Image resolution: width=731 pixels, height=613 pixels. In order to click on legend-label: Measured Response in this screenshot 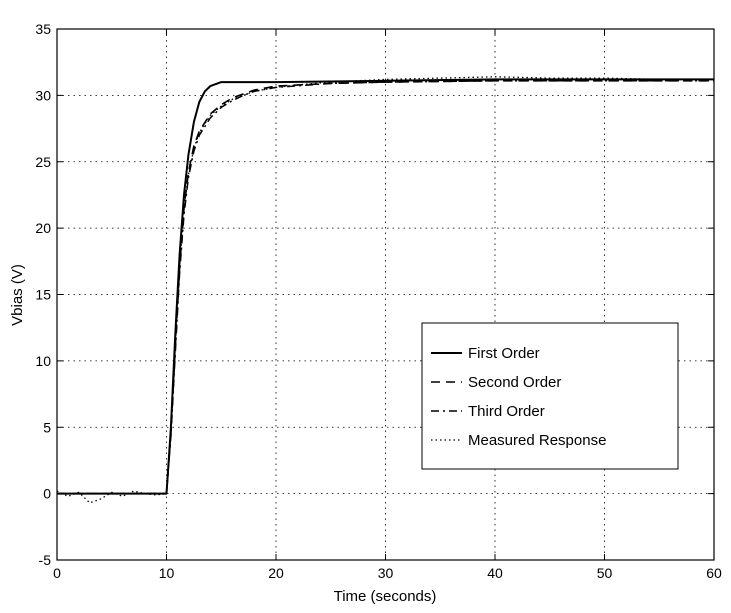, I will do `click(537, 440)`.